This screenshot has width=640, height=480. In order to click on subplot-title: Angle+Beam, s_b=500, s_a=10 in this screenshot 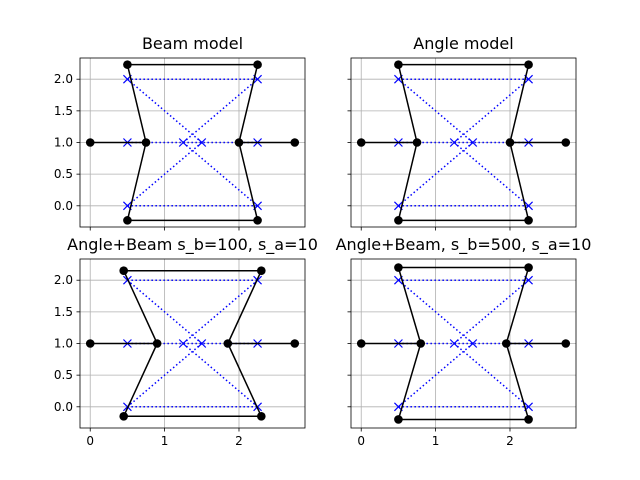, I will do `click(464, 245)`.